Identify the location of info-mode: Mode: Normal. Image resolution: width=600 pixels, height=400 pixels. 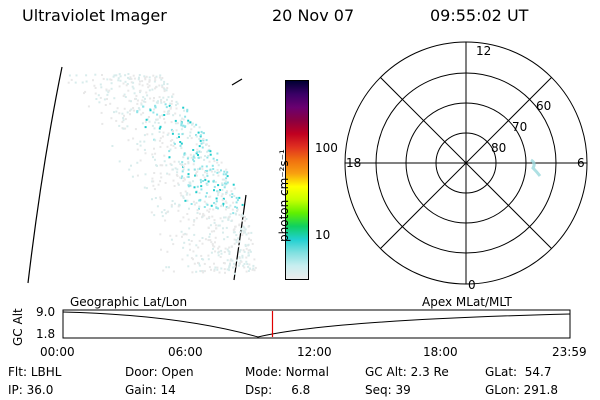
(287, 372).